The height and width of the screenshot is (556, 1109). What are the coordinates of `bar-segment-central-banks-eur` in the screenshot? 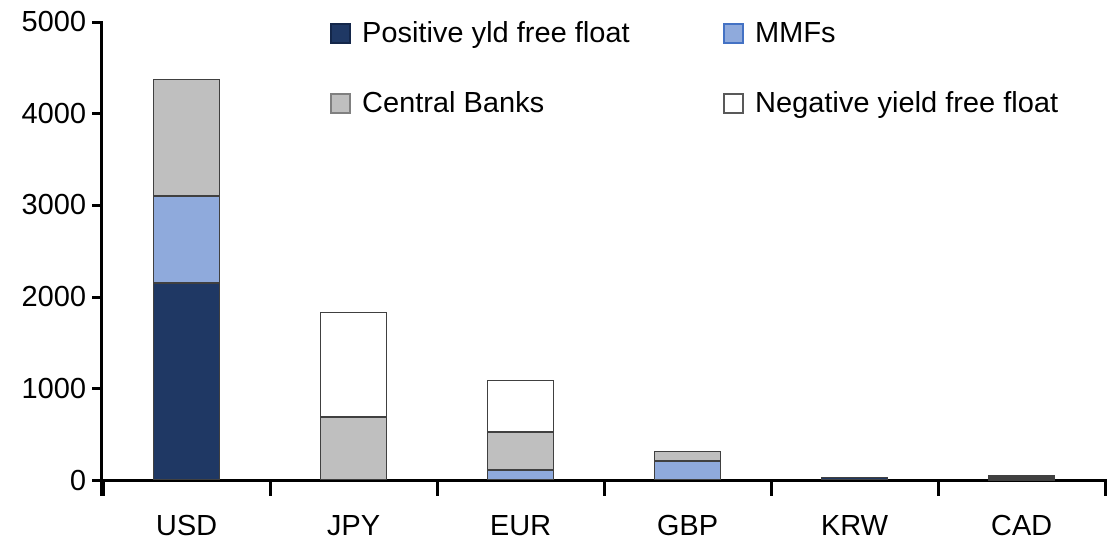 It's located at (520, 451).